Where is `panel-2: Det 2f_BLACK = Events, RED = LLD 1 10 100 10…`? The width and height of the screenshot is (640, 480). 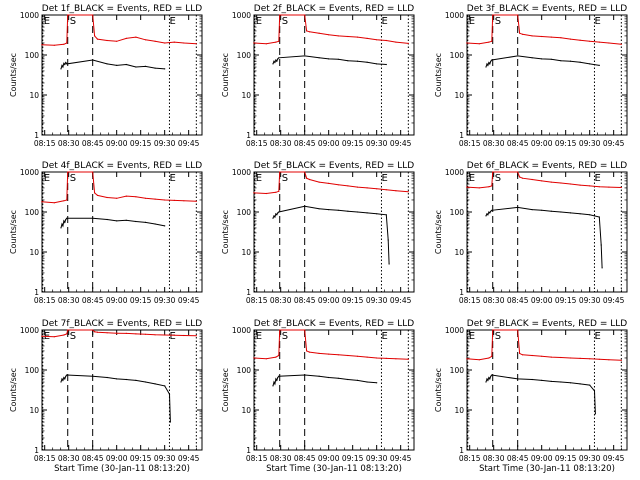 panel-2: Det 2f_BLACK = Events, RED = LLD 1 10 100 10… is located at coordinates (318, 76).